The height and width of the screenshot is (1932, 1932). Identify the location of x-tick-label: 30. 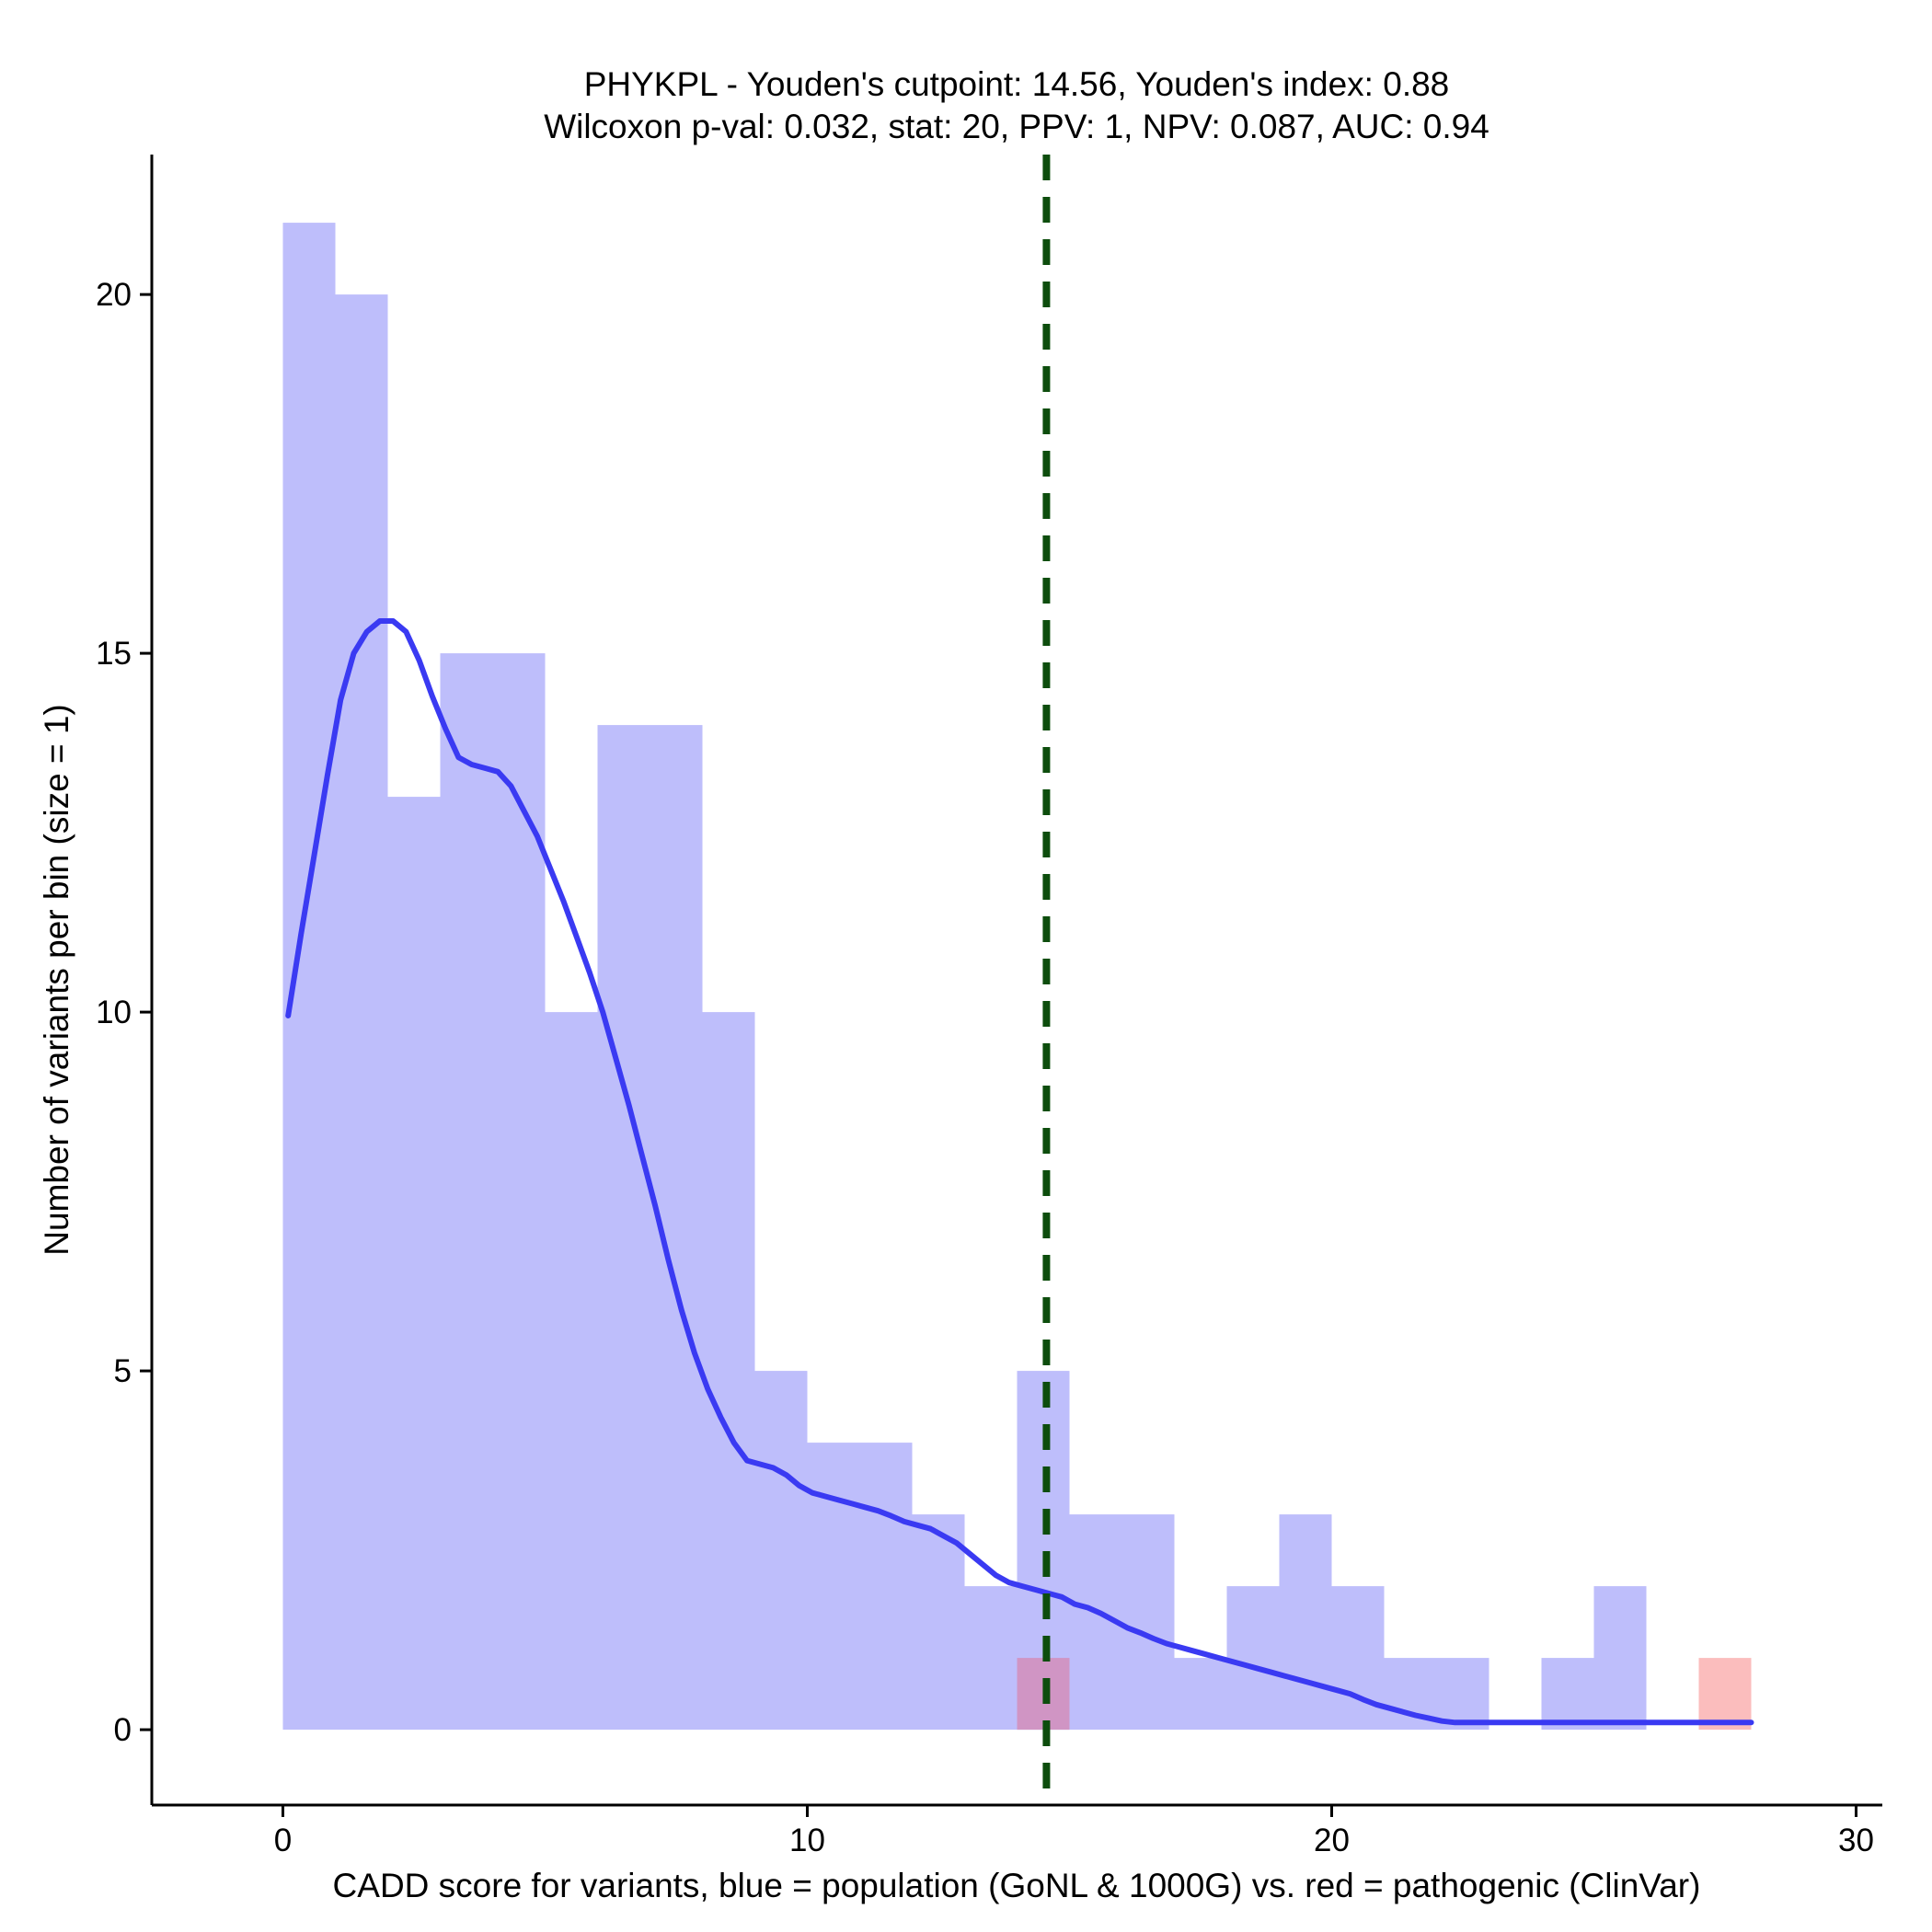
(1856, 1840).